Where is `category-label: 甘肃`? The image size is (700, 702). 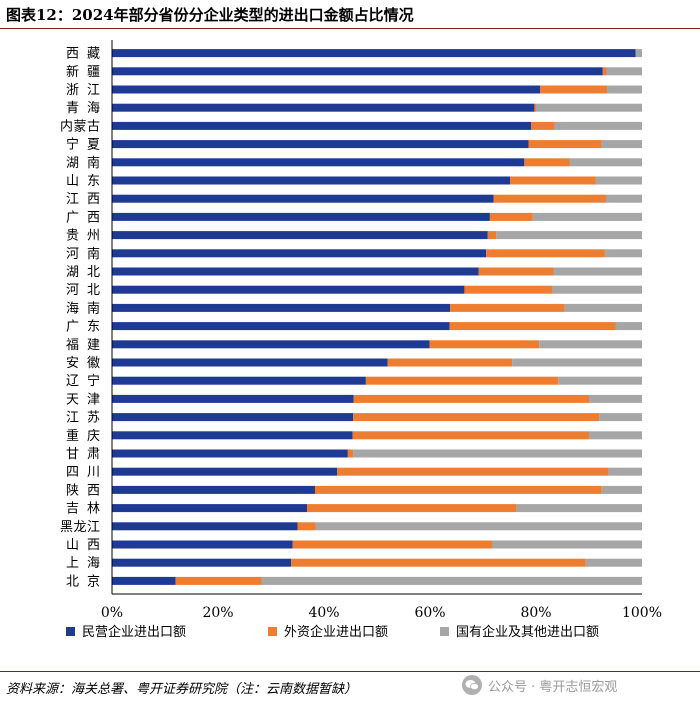
category-label: 甘肃 is located at coordinates (83, 454).